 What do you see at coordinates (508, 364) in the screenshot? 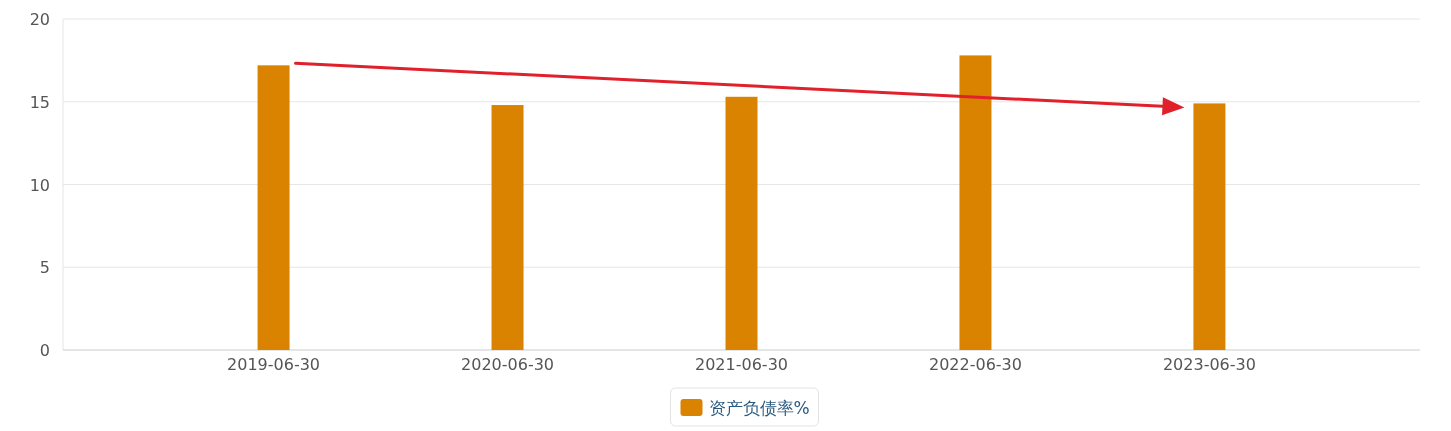
I see `x-tick-label: 2020-06-30` at bounding box center [508, 364].